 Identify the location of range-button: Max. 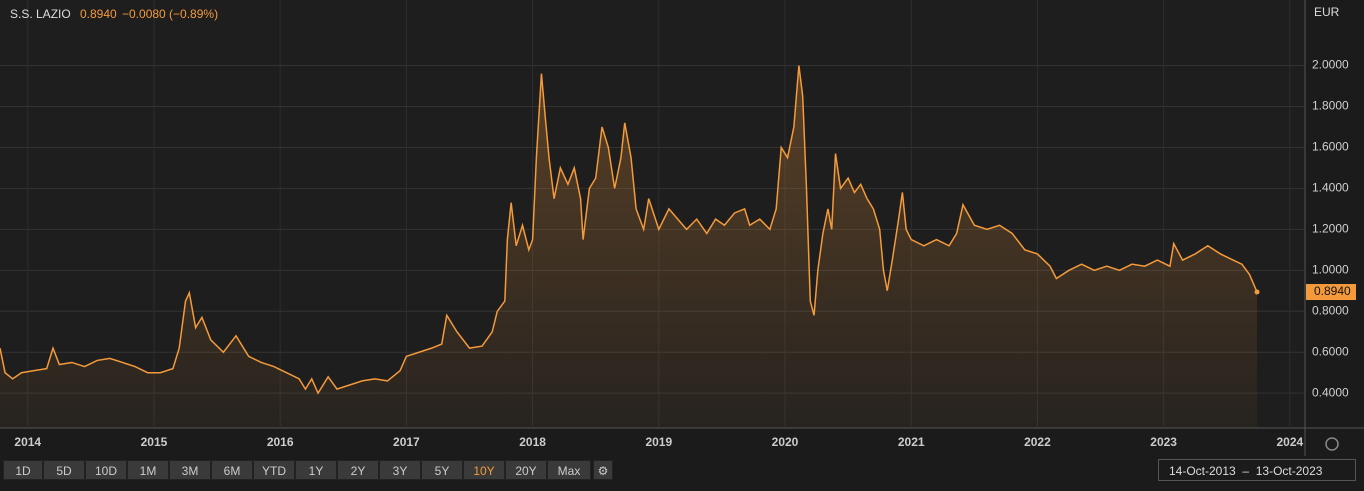
(569, 470).